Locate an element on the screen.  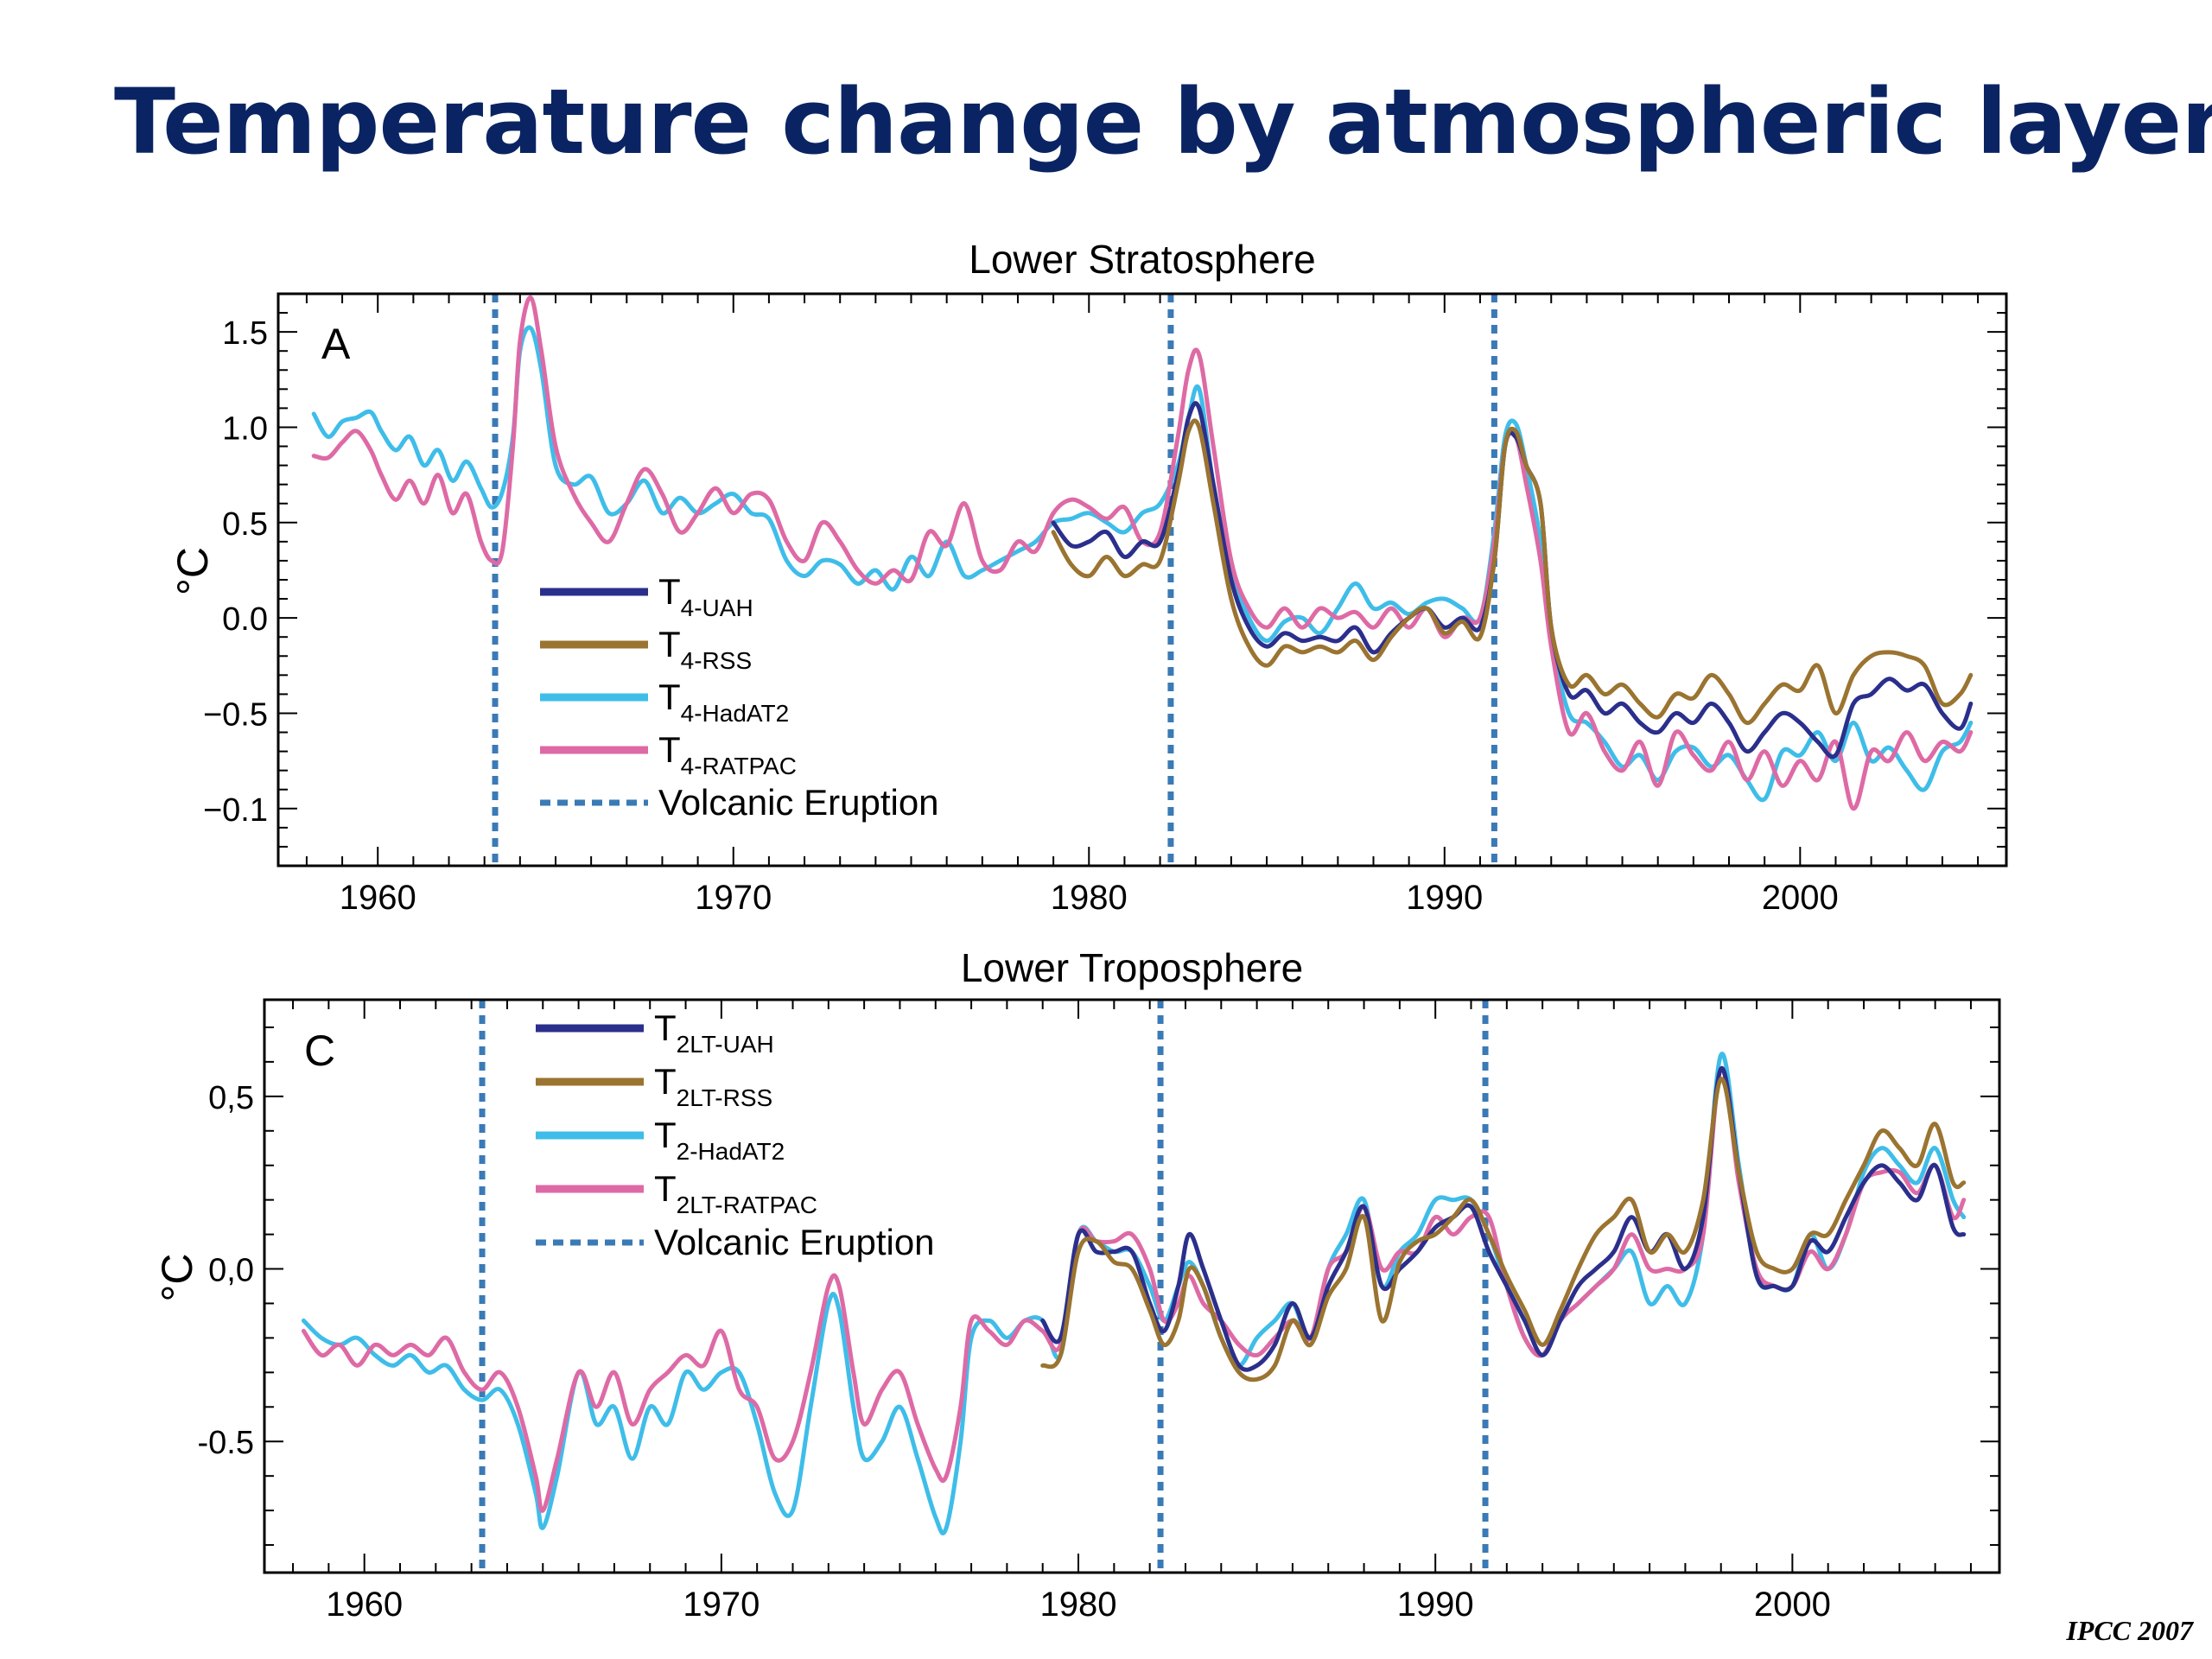
legend-label: T4-RATPAC is located at coordinates (727, 754).